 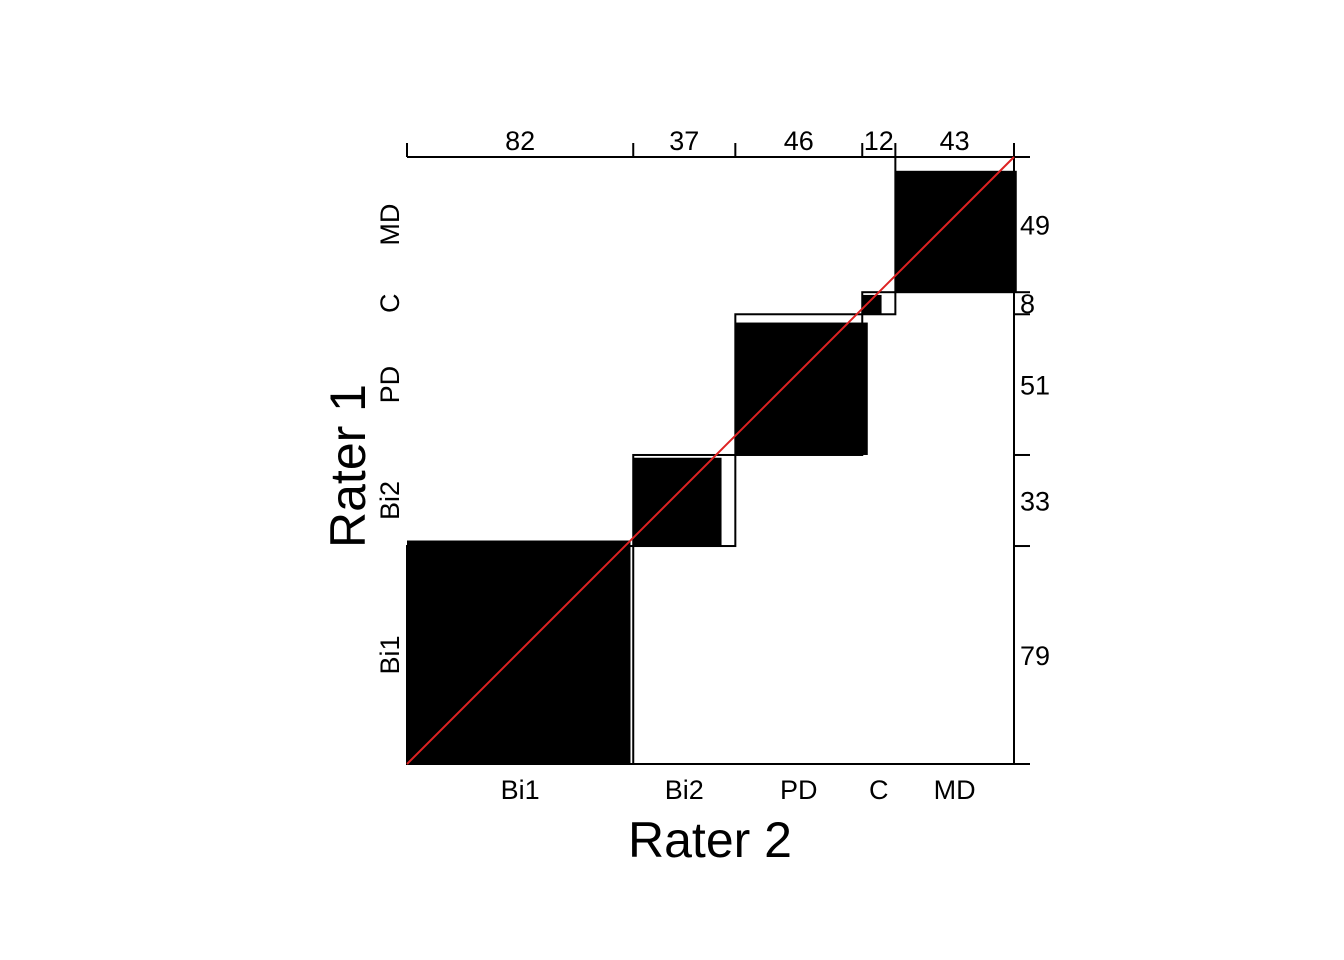 I want to click on row-total-label: 51, so click(x=1035, y=386).